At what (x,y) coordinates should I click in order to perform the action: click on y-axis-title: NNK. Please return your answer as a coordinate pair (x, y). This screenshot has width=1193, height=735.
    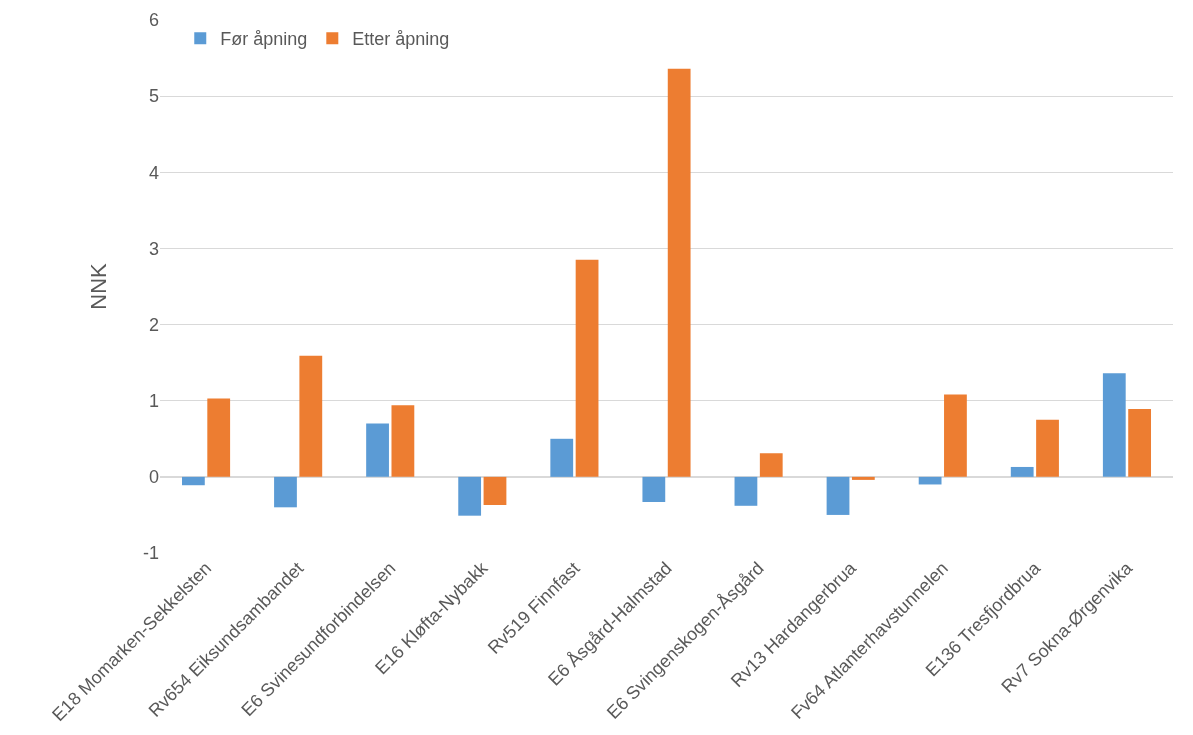
    Looking at the image, I should click on (98, 286).